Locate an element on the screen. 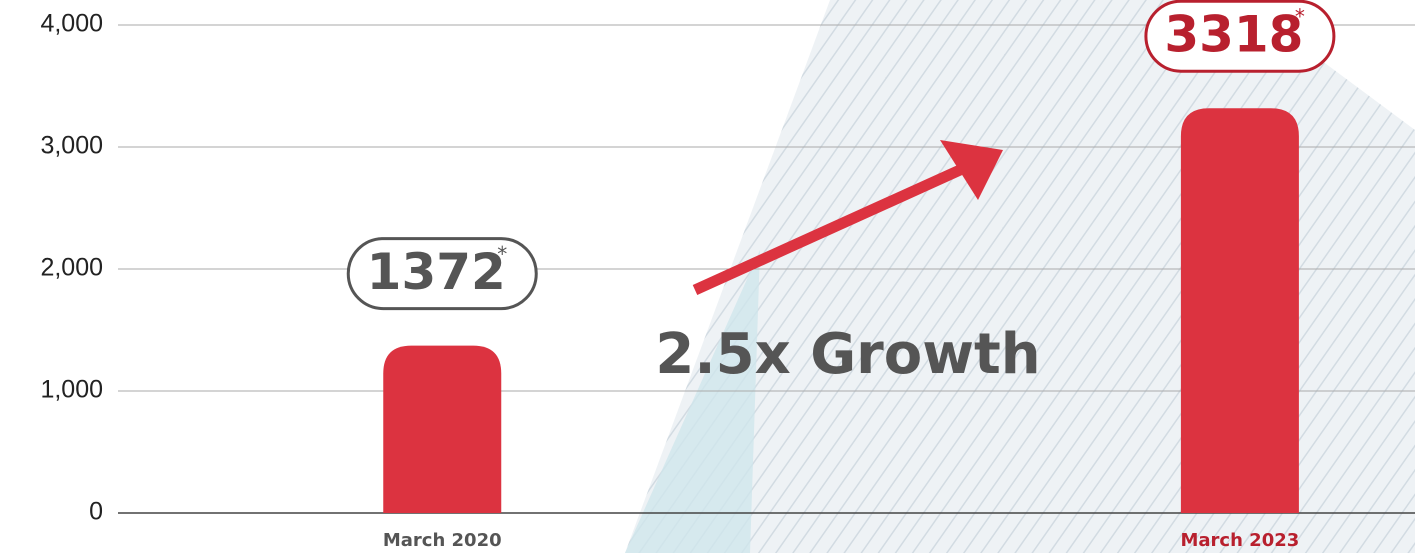  y-tick-label: 4,000 is located at coordinates (71, 24).